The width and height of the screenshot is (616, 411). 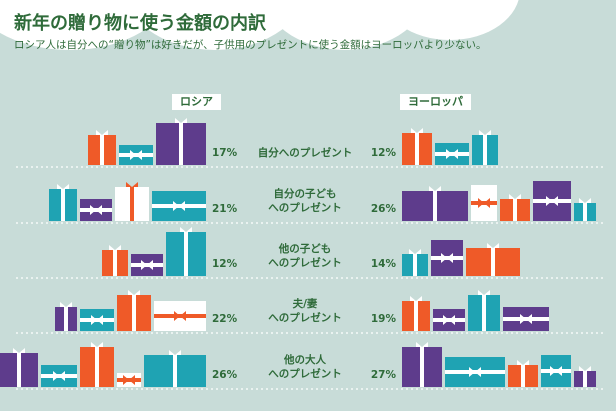 What do you see at coordinates (475, 372) in the screenshot?
I see `gift-box-europe-row5-2-bow` at bounding box center [475, 372].